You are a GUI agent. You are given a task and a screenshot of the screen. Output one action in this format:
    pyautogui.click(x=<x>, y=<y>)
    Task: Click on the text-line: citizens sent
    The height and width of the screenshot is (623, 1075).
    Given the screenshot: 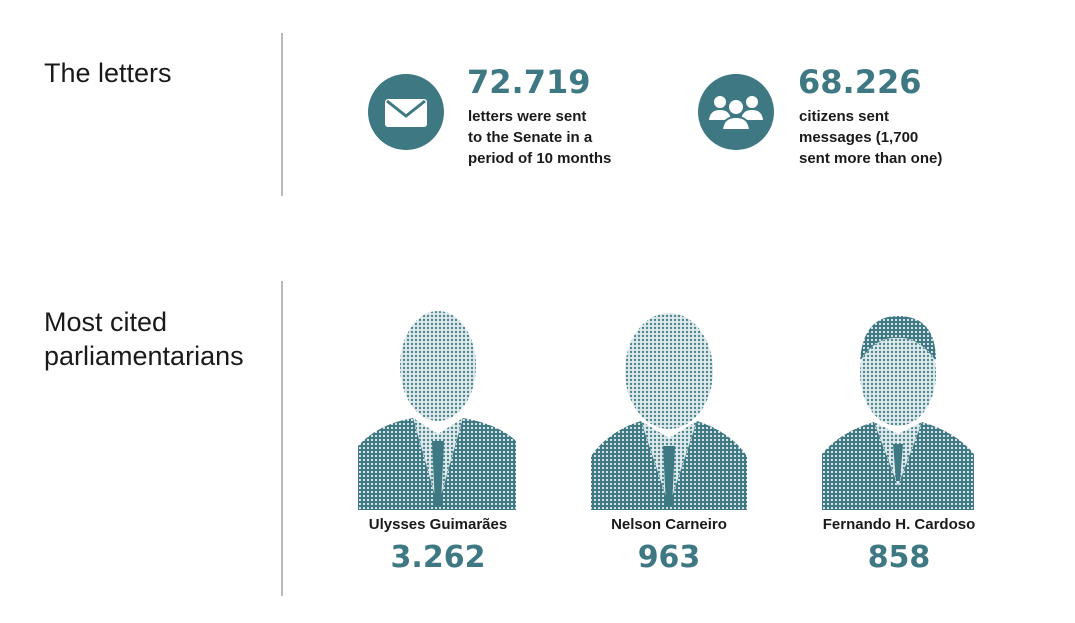 What is the action you would take?
    pyautogui.click(x=844, y=116)
    